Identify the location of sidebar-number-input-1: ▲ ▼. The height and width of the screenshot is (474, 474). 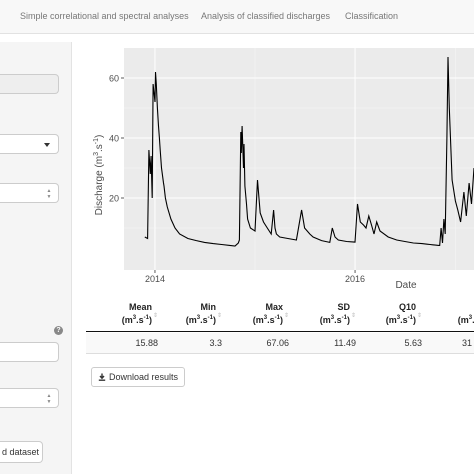
(29, 193).